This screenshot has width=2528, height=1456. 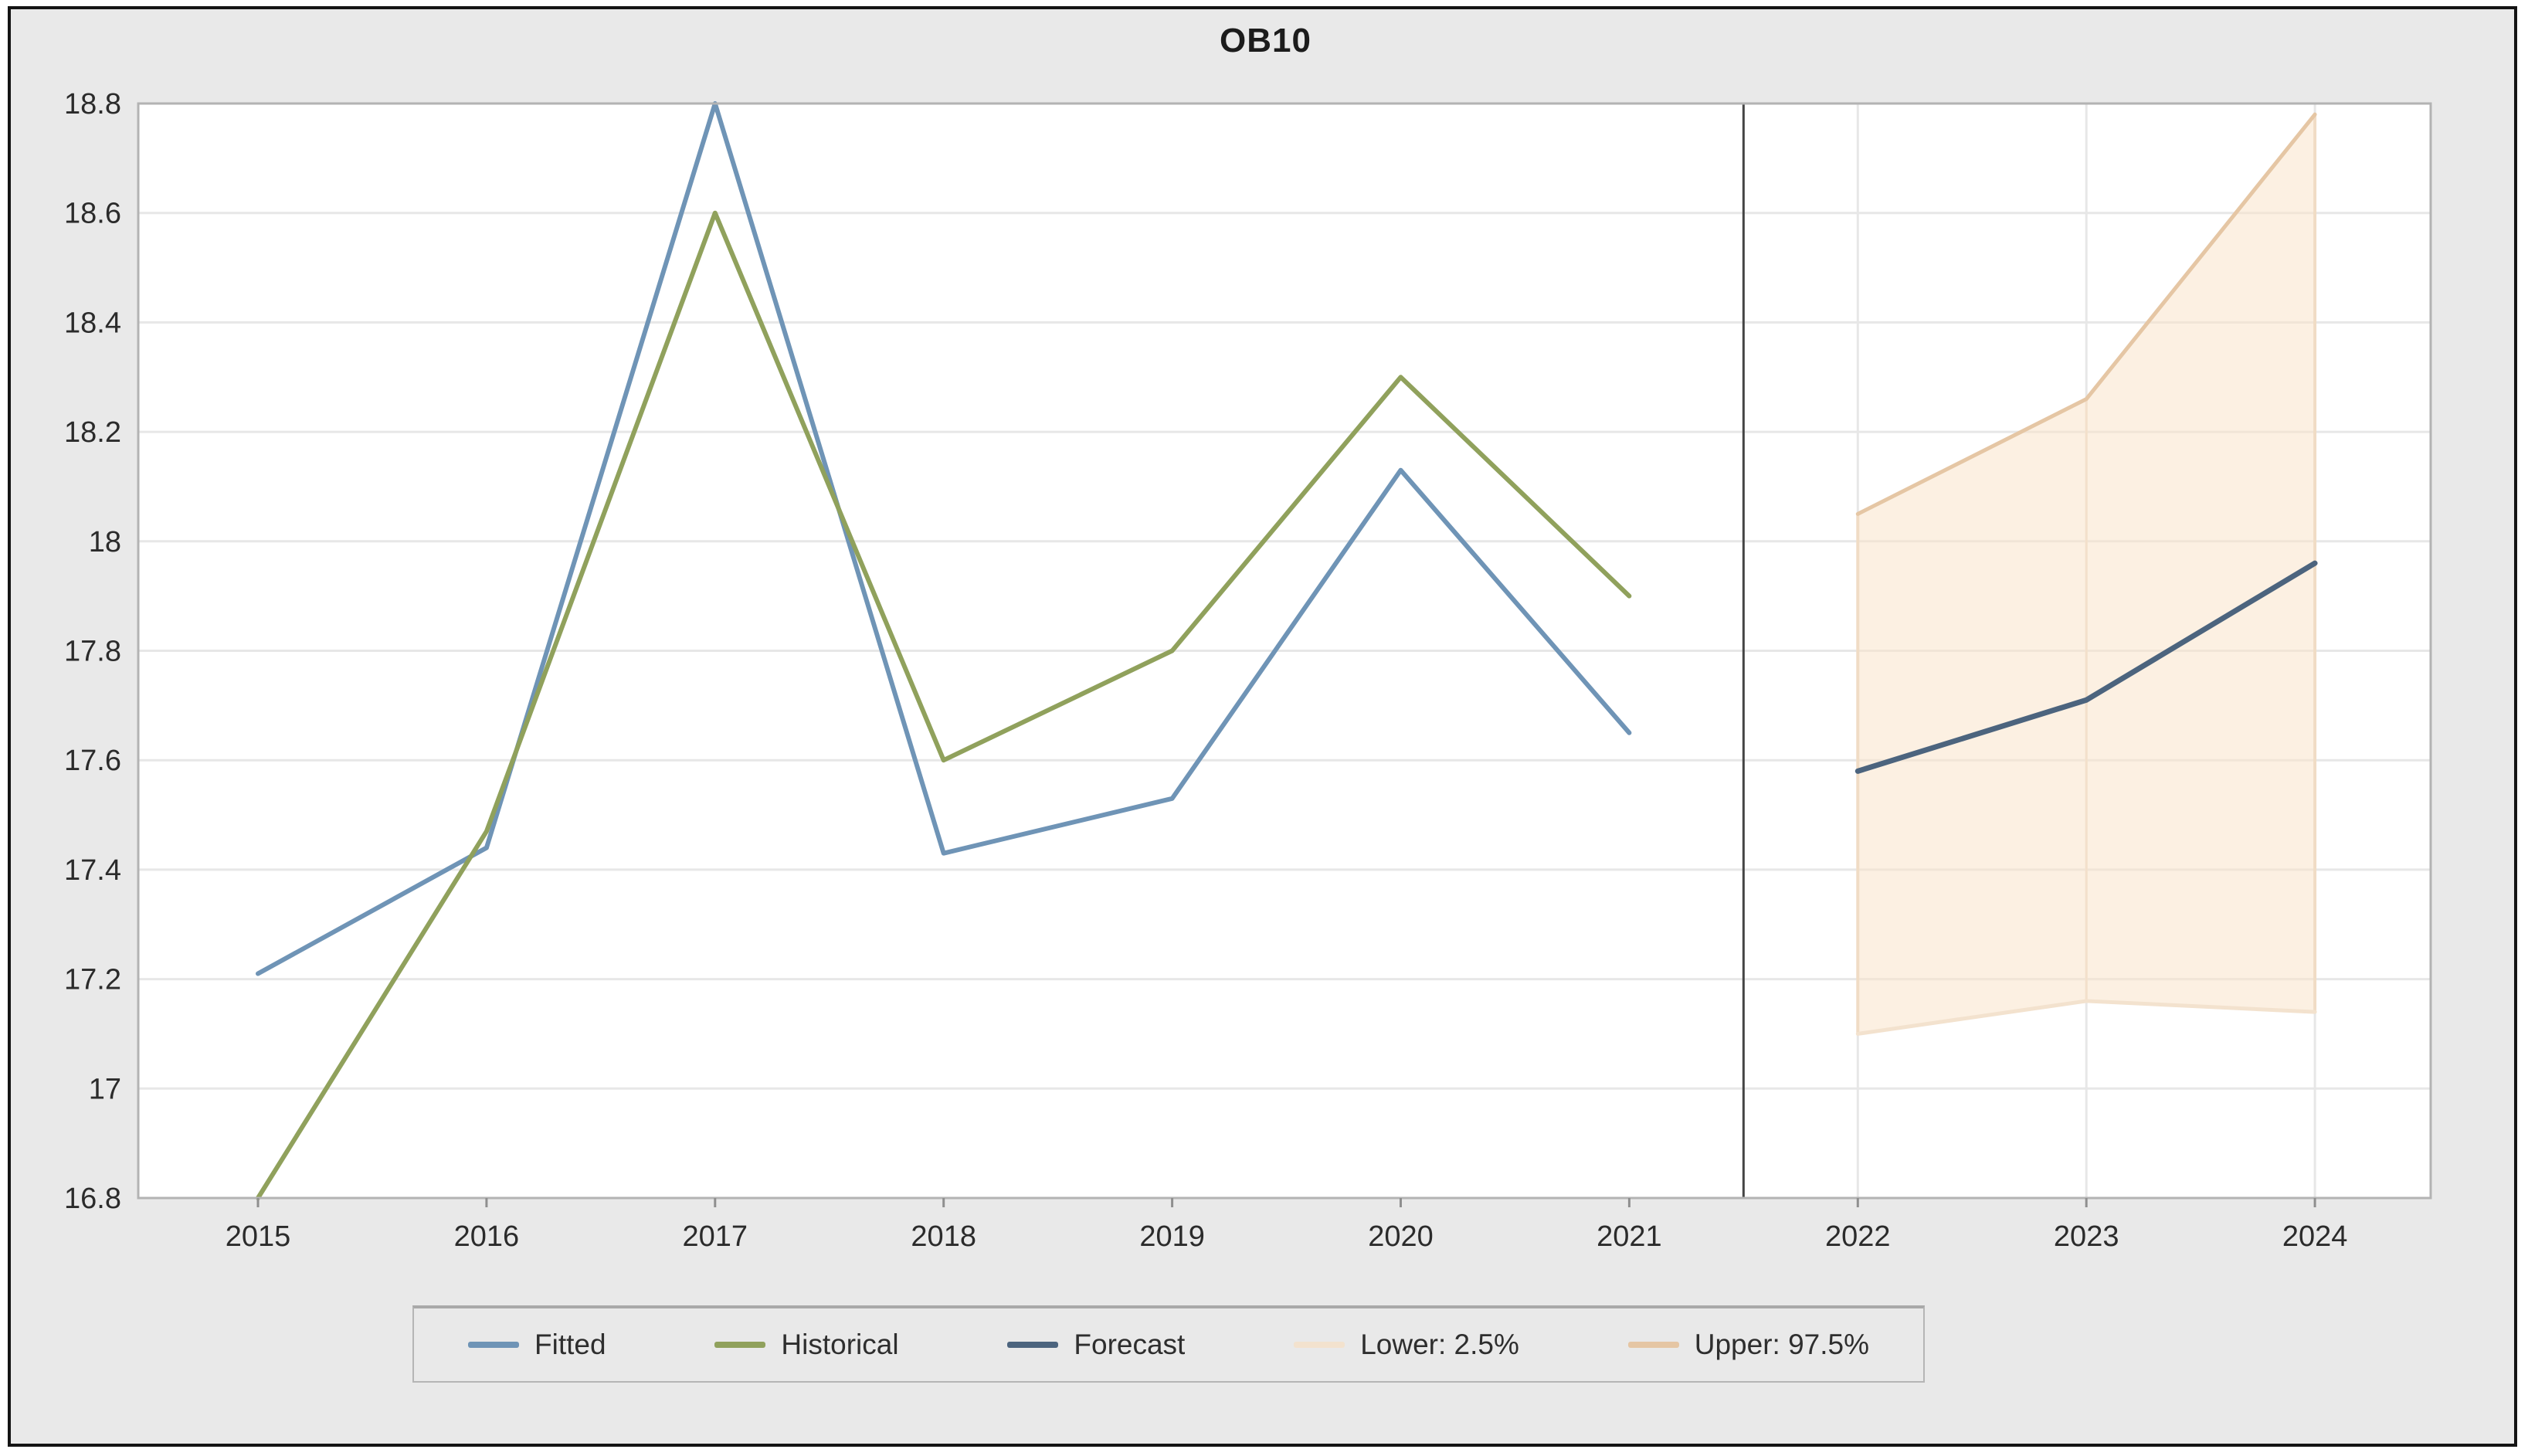 I want to click on x-tick-label: 2017, so click(x=715, y=1236).